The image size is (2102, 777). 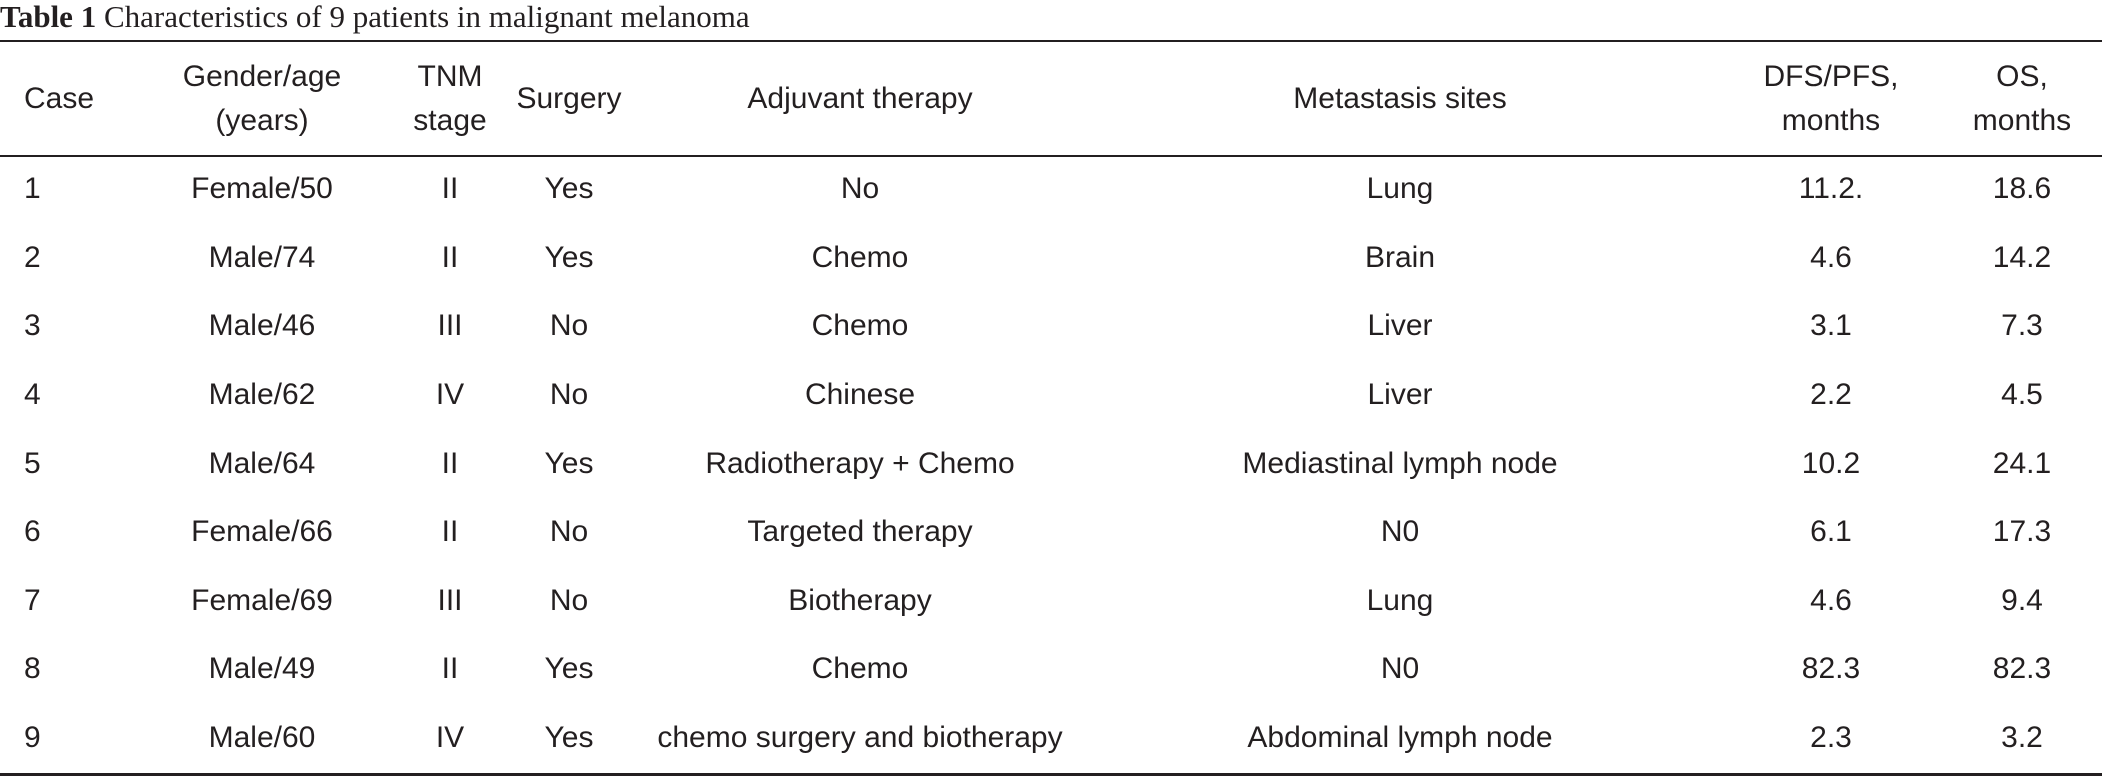 I want to click on cell-dfs-pfs: 3.1, so click(x=1831, y=326).